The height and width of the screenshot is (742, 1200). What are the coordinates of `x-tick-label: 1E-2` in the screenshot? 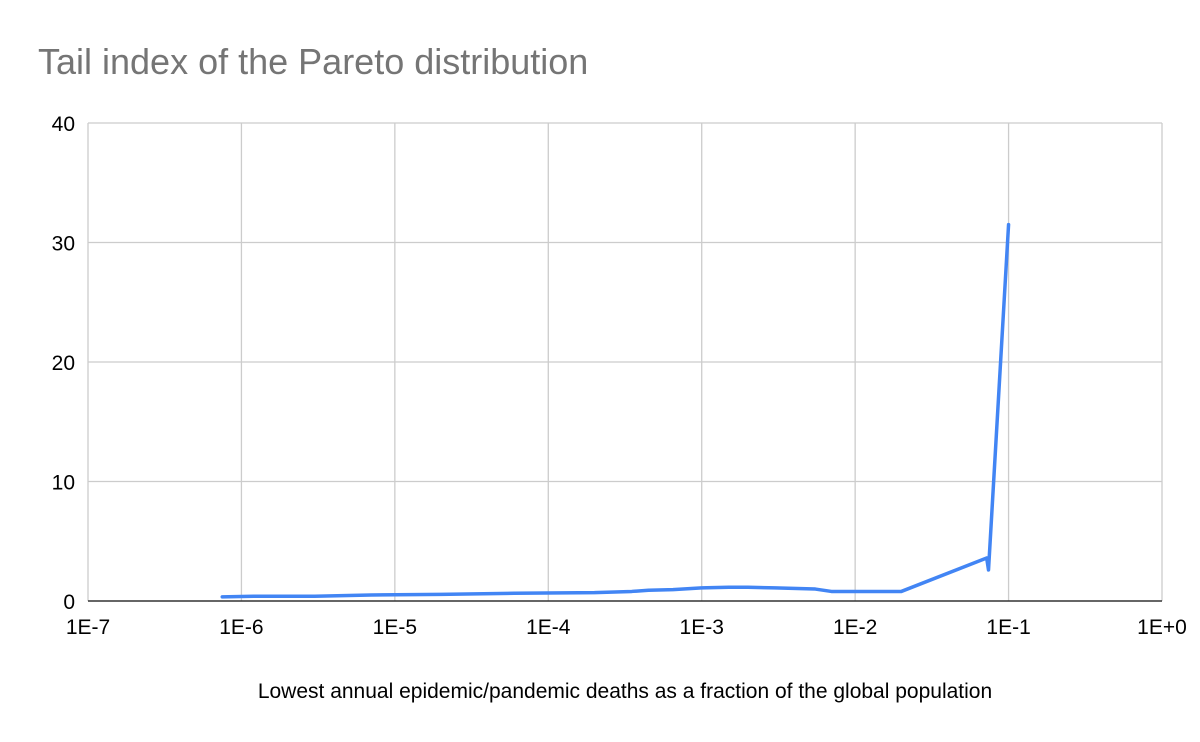 It's located at (855, 627).